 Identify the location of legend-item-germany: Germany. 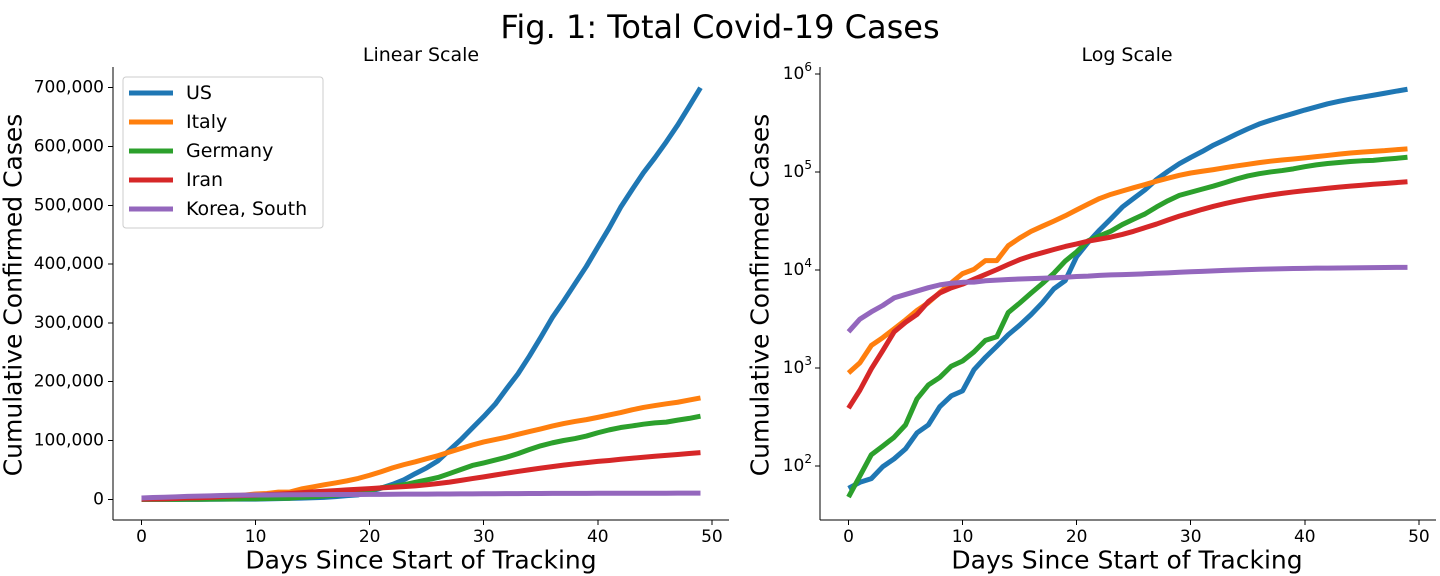
(201, 151).